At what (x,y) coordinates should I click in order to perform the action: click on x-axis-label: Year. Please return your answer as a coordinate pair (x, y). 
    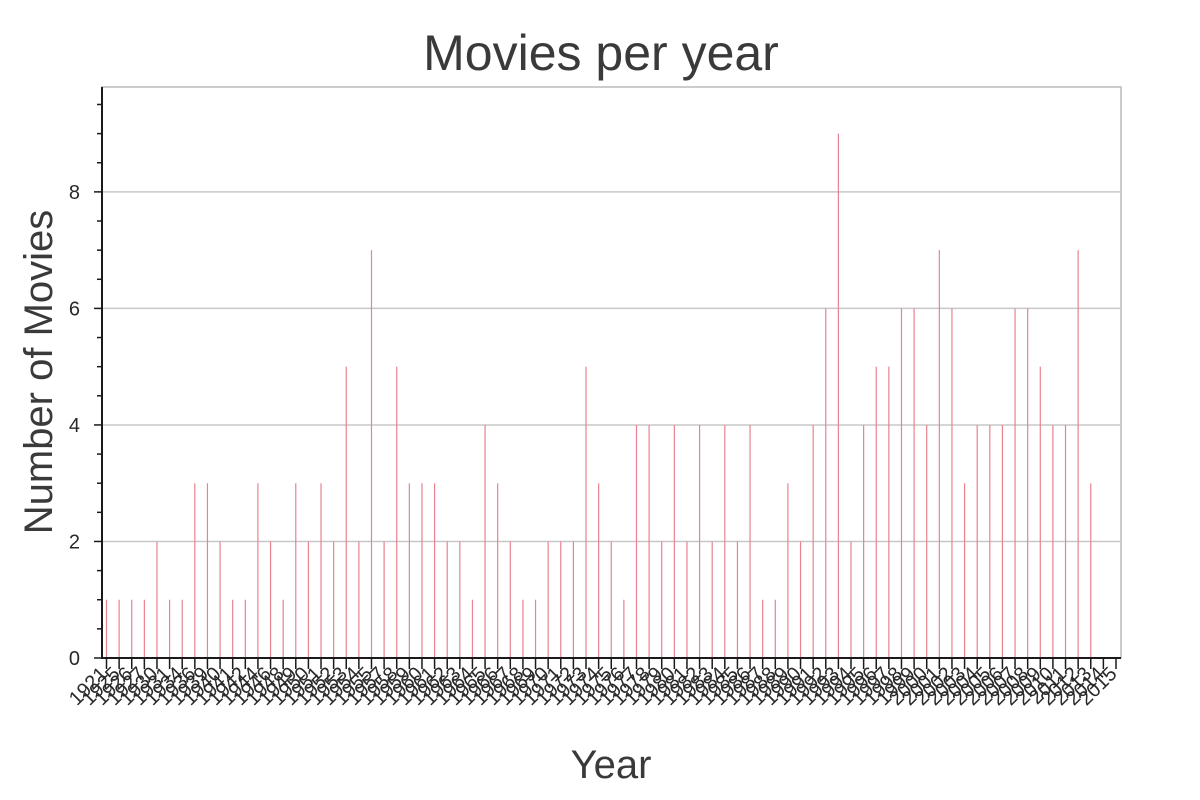
    Looking at the image, I should click on (611, 765).